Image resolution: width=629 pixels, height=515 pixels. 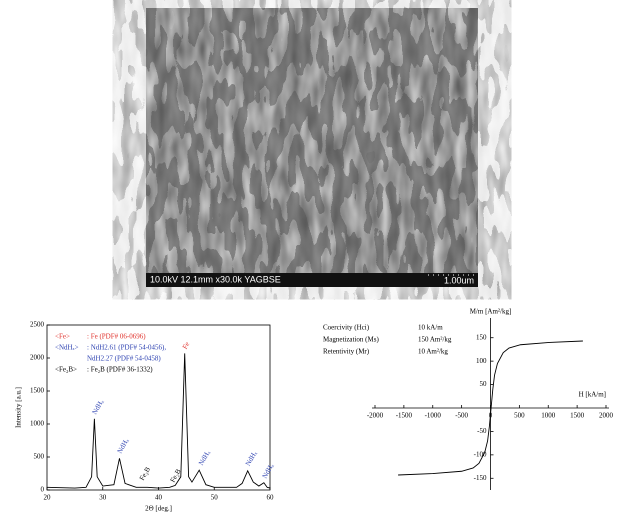 What do you see at coordinates (548, 416) in the screenshot?
I see `x-tick-label: 1000` at bounding box center [548, 416].